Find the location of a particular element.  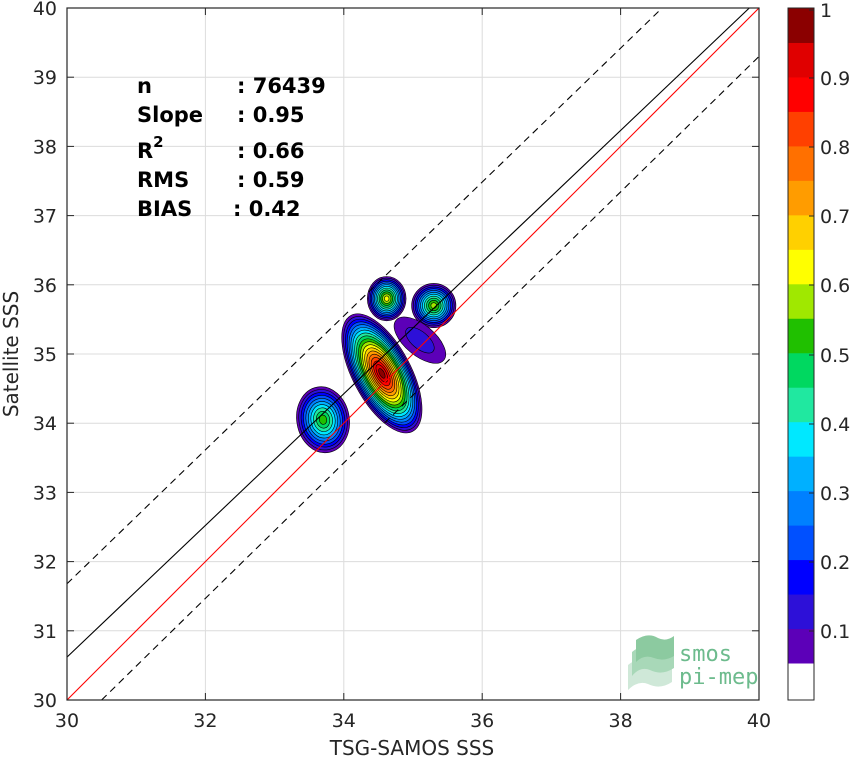

stat-label: RMS is located at coordinates (163, 180).